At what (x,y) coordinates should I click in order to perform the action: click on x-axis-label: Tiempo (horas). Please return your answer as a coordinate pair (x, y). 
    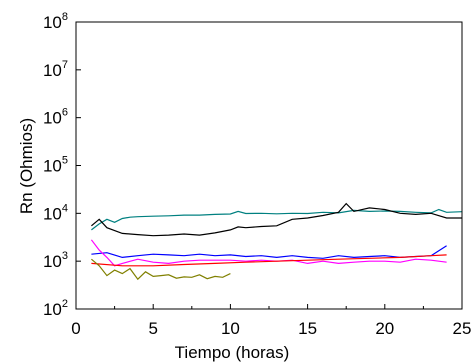
    Looking at the image, I should click on (232, 352).